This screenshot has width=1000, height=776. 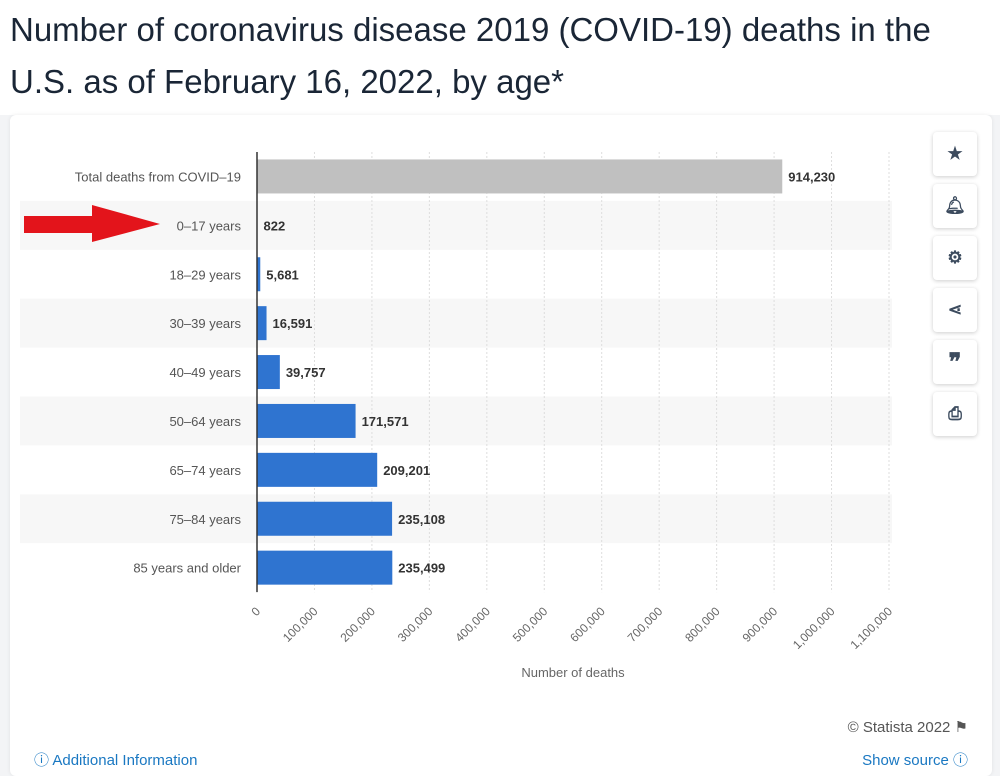 What do you see at coordinates (421, 519) in the screenshot?
I see `value-label: 235,108` at bounding box center [421, 519].